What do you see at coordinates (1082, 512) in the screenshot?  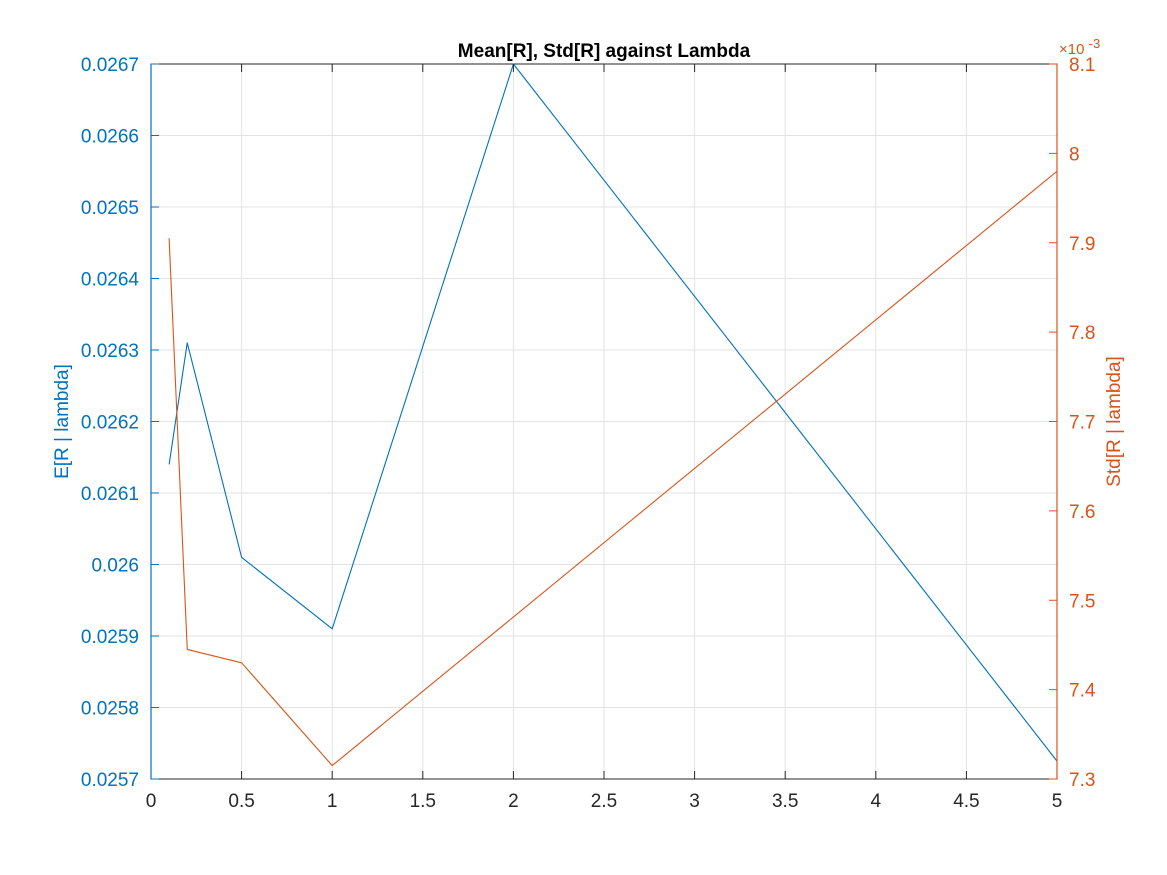 I see `right-y-tick-label: 7.6` at bounding box center [1082, 512].